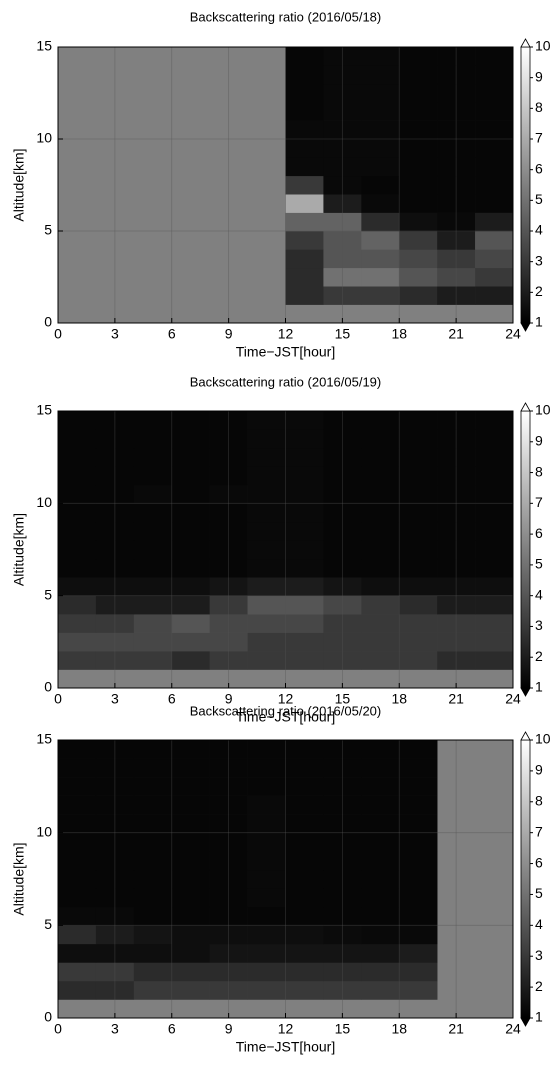 Image resolution: width=557 pixels, height=1084 pixels. What do you see at coordinates (539, 1017) in the screenshot?
I see `colorbar-tick-label: 1` at bounding box center [539, 1017].